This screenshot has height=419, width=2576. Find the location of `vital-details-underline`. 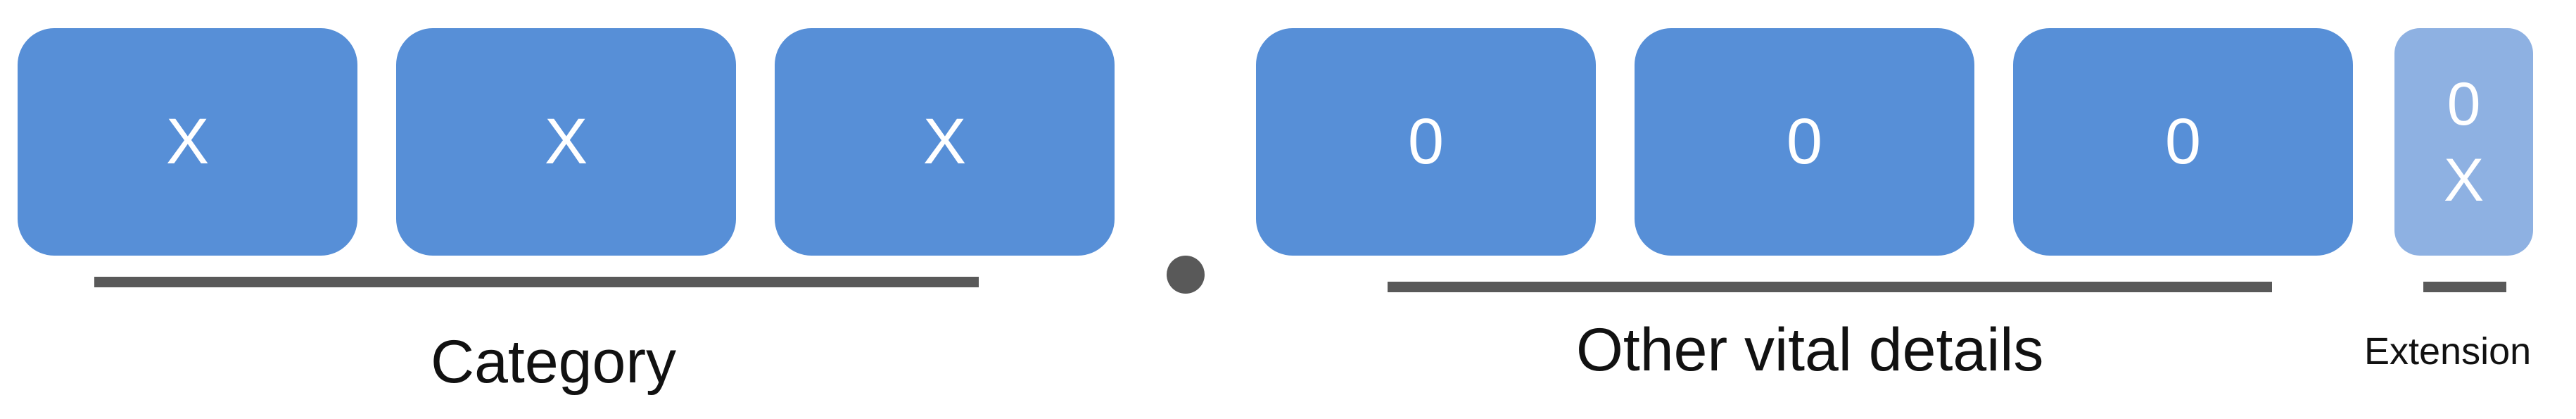

vital-details-underline is located at coordinates (1830, 287).